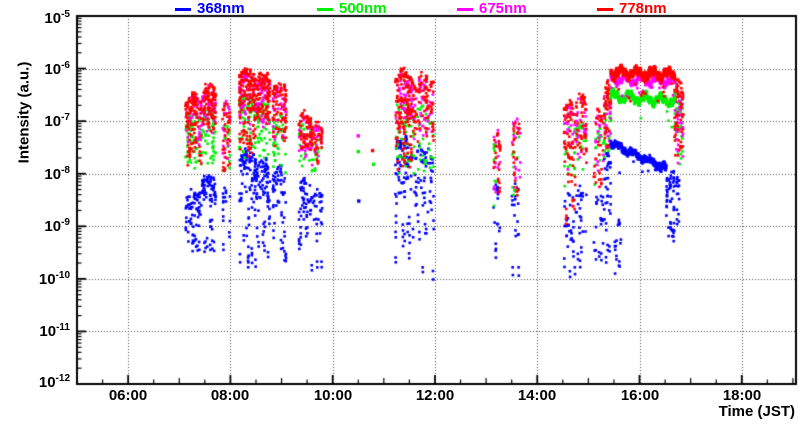  I want to click on x-tick-label: 10:00, so click(333, 395).